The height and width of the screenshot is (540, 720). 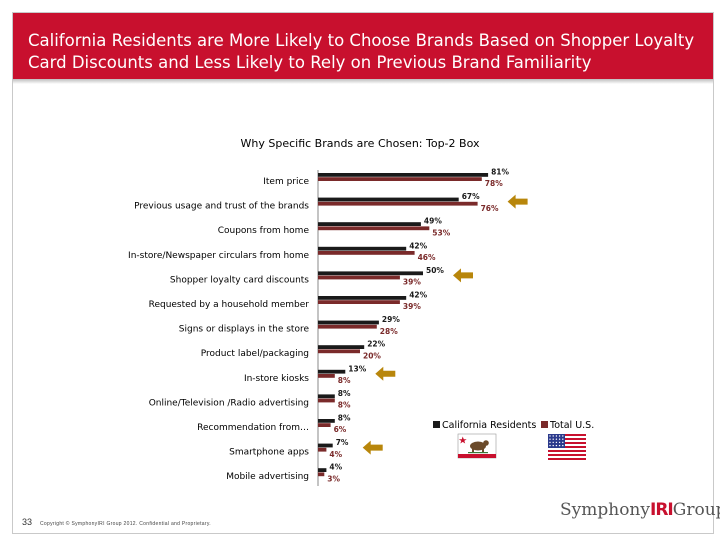 I want to click on category-label: Online/Television /Radio advertising, so click(x=229, y=403).